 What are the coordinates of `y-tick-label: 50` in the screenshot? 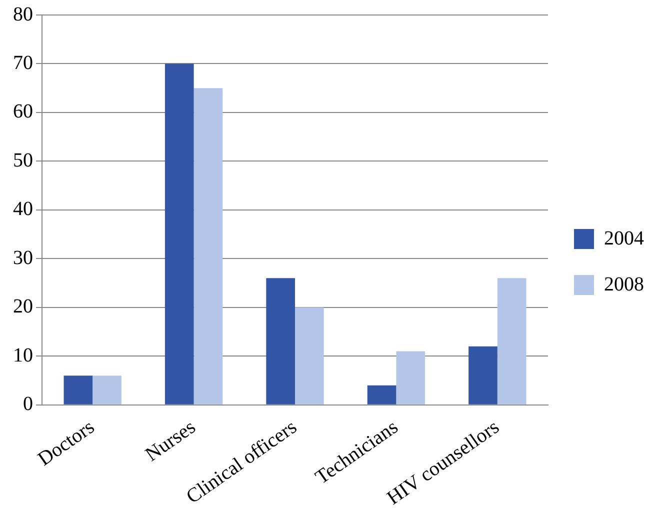 It's located at (23, 160).